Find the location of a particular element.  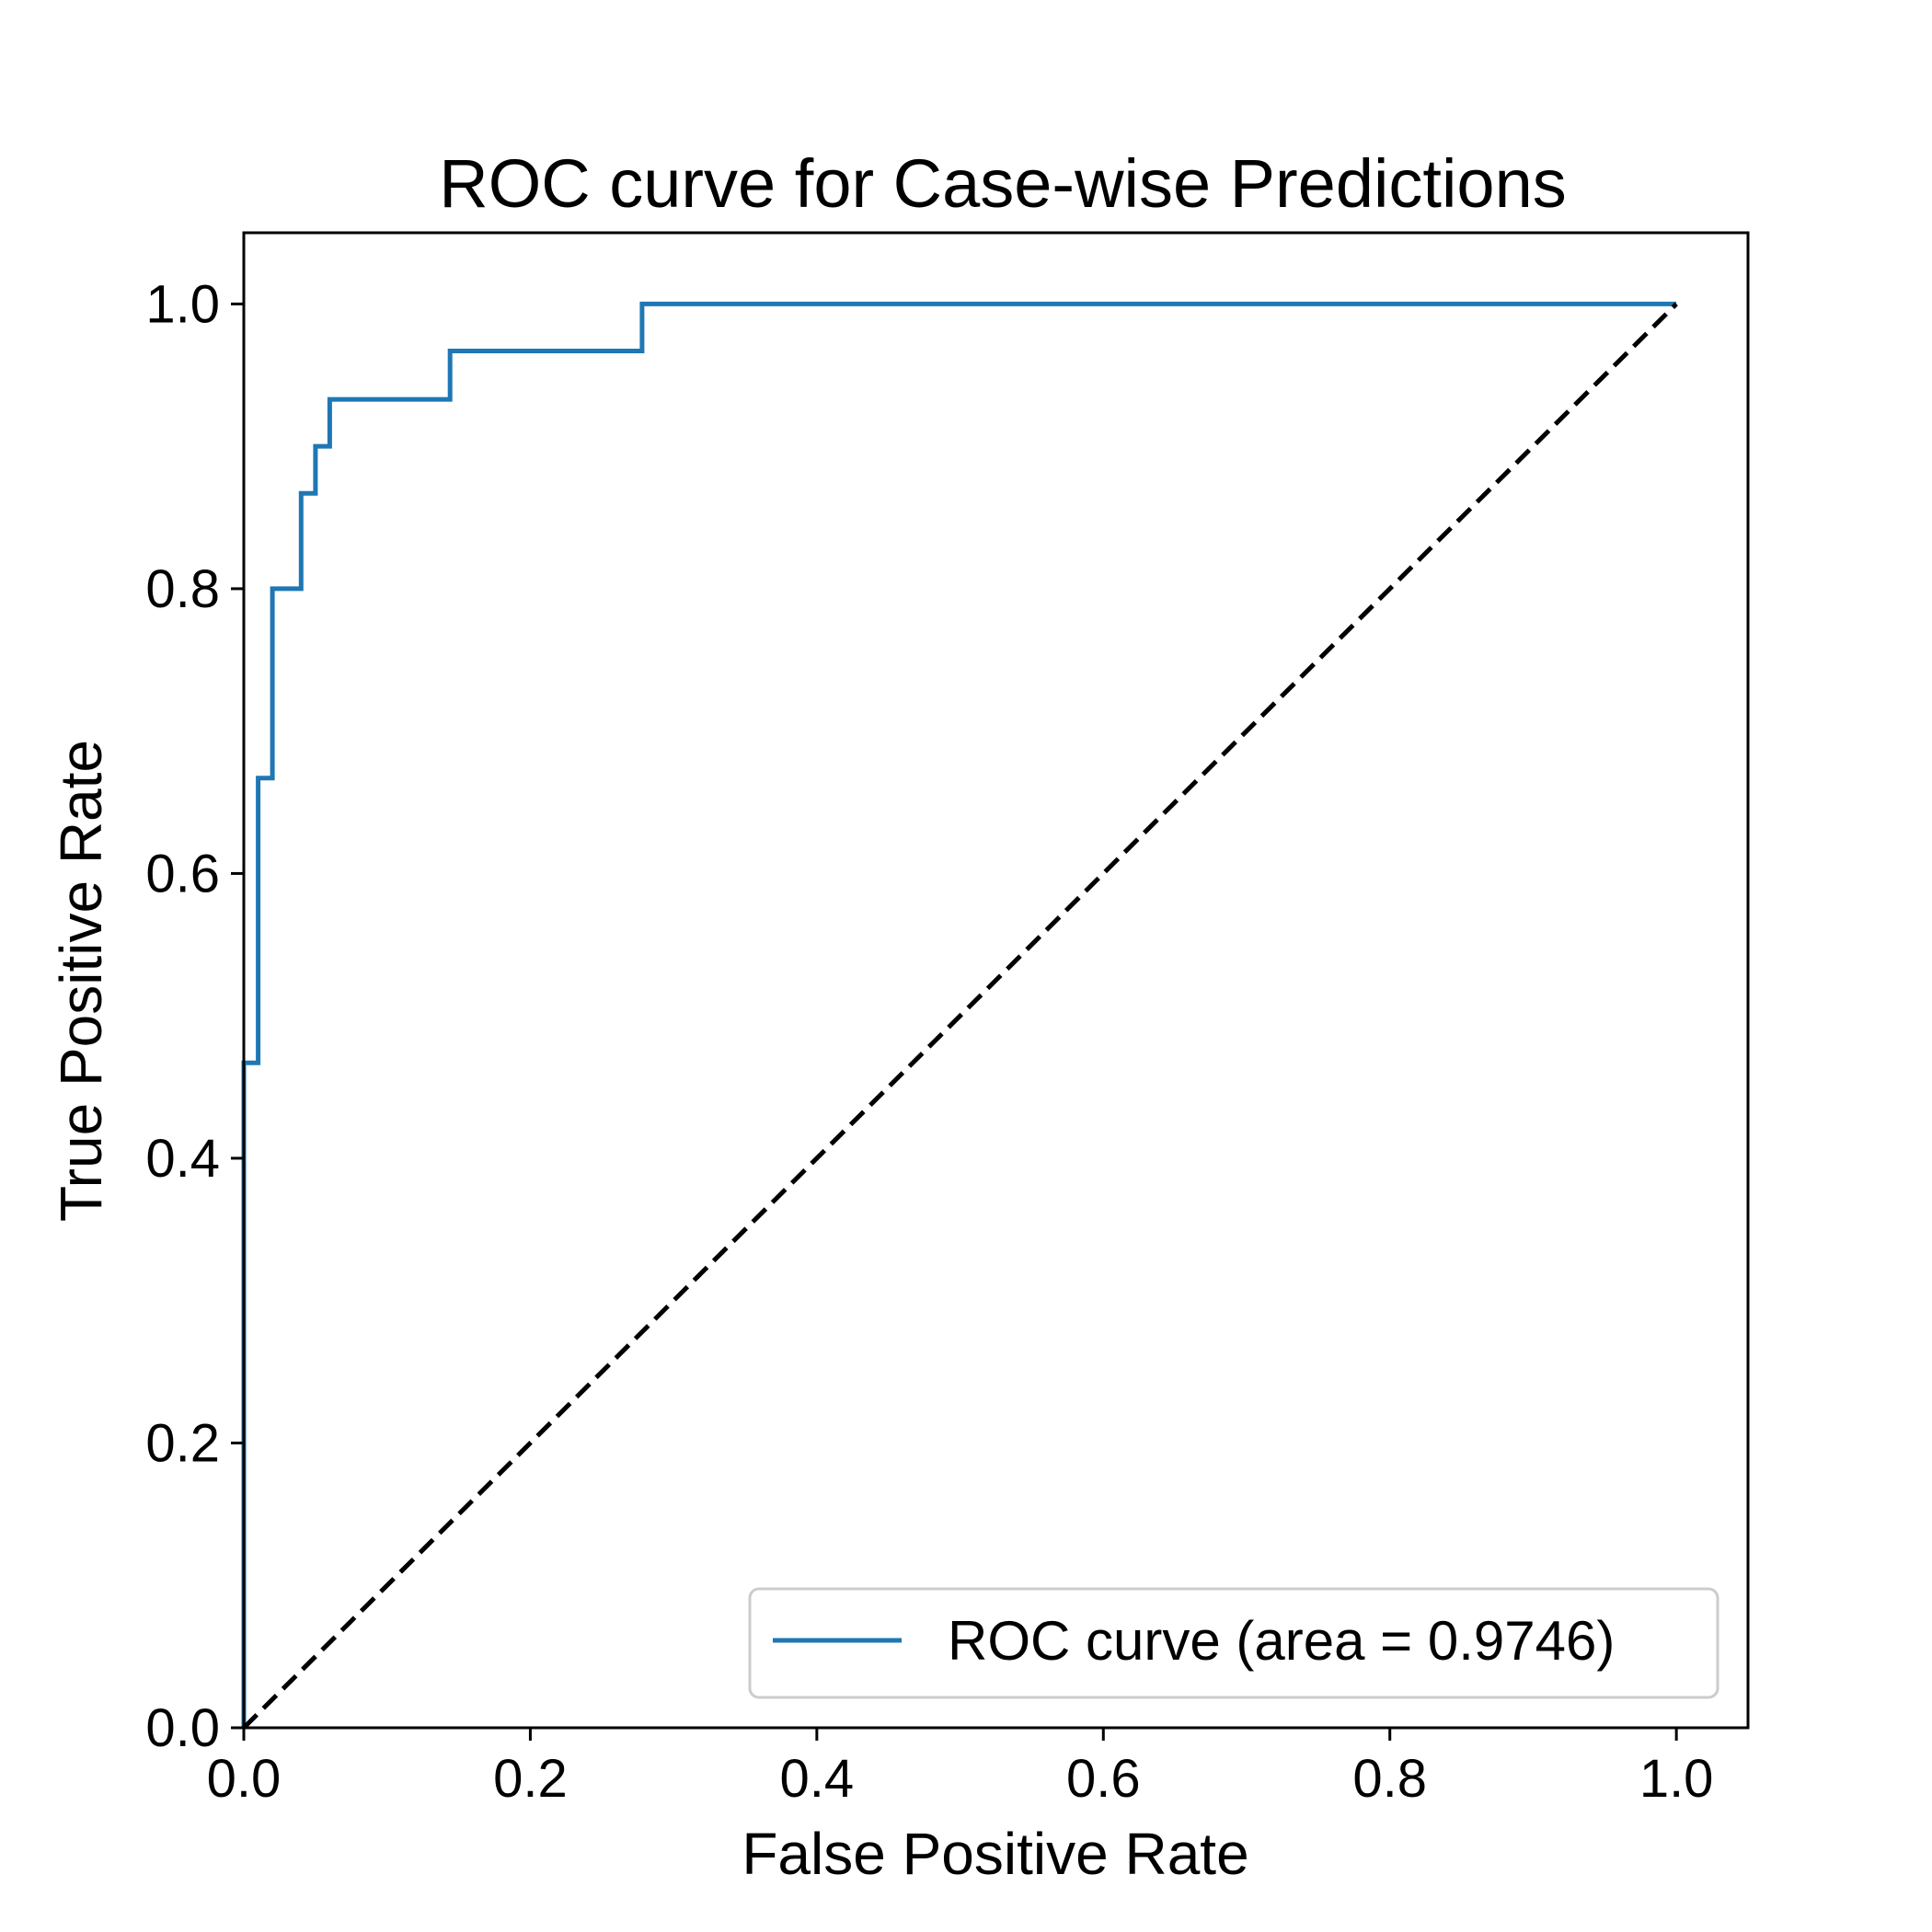

x-tick-label: 1.0 is located at coordinates (1676, 1779).